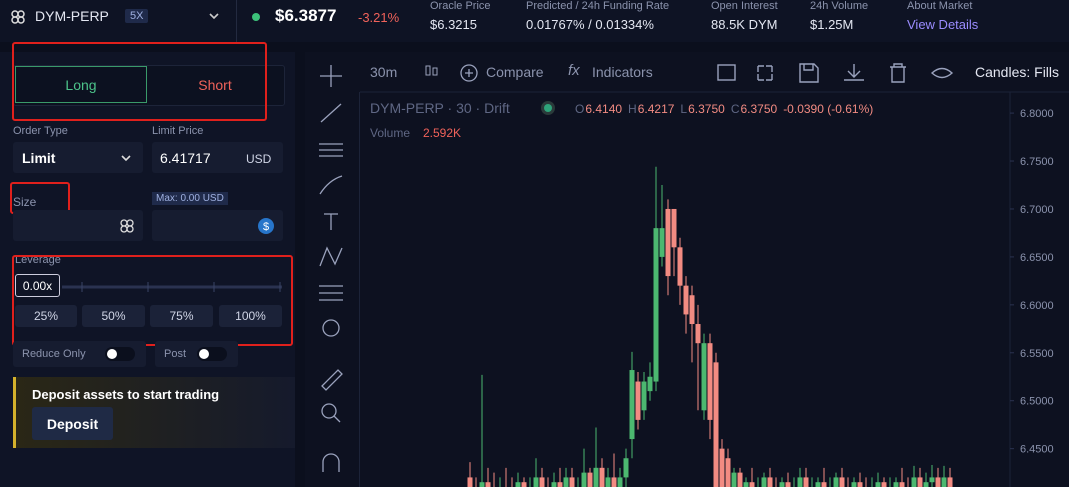 This screenshot has width=1069, height=487. Describe the element at coordinates (178, 131) in the screenshot. I see `field-label: Limit Price` at that location.